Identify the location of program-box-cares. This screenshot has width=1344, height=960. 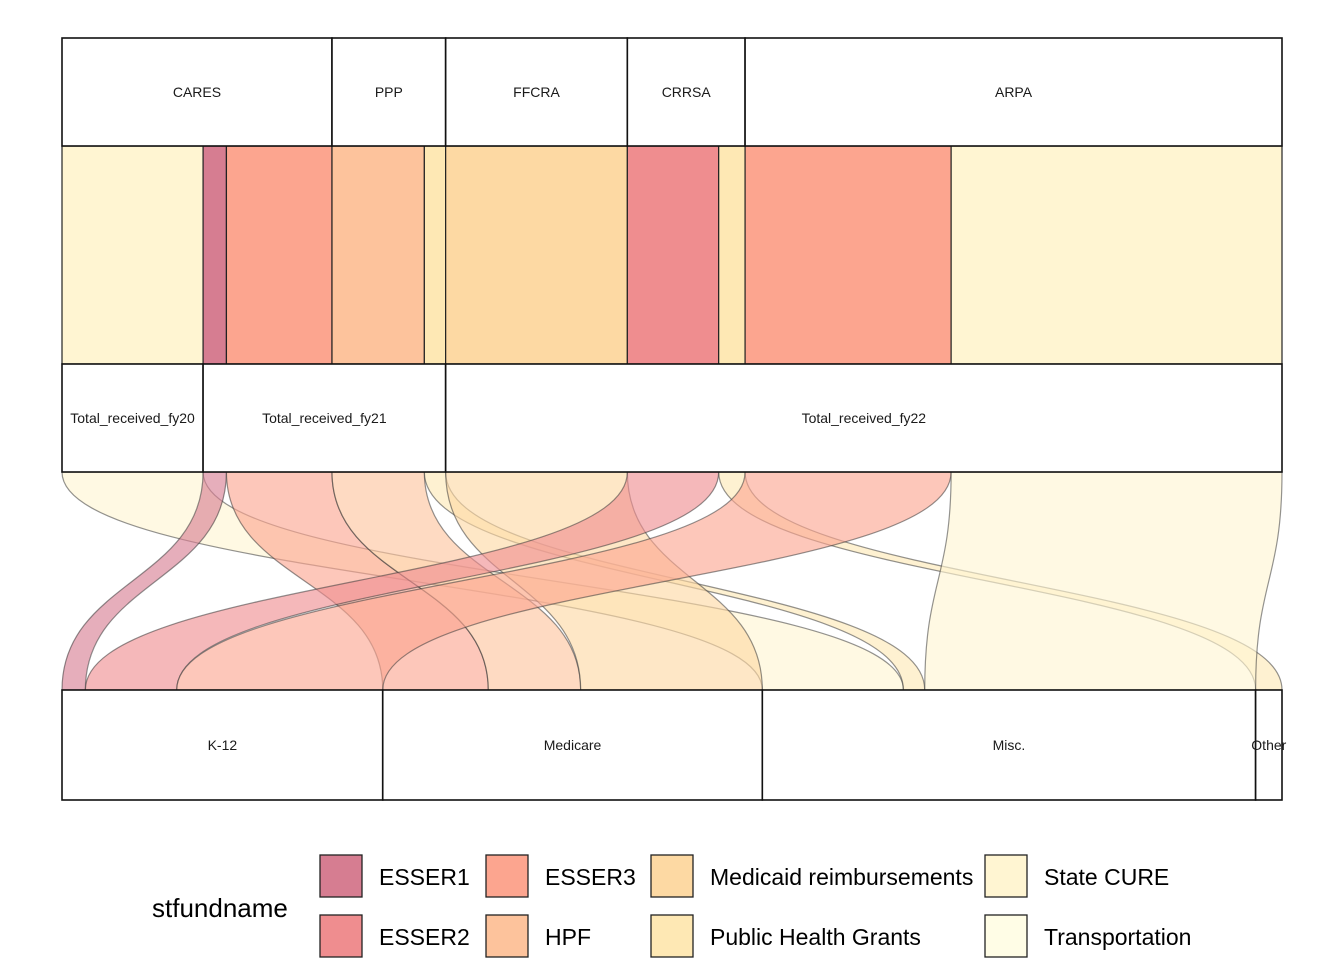
(197, 92).